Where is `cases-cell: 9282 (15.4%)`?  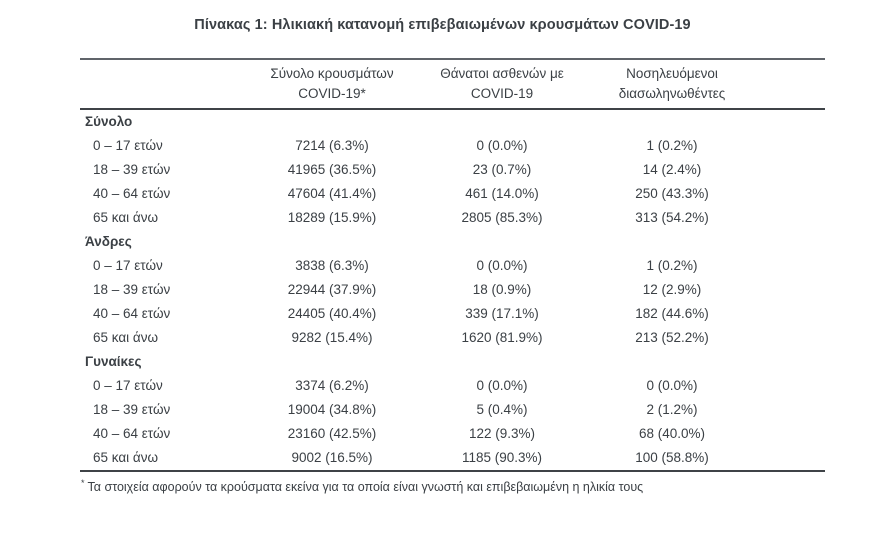
cases-cell: 9282 (15.4%) is located at coordinates (332, 337).